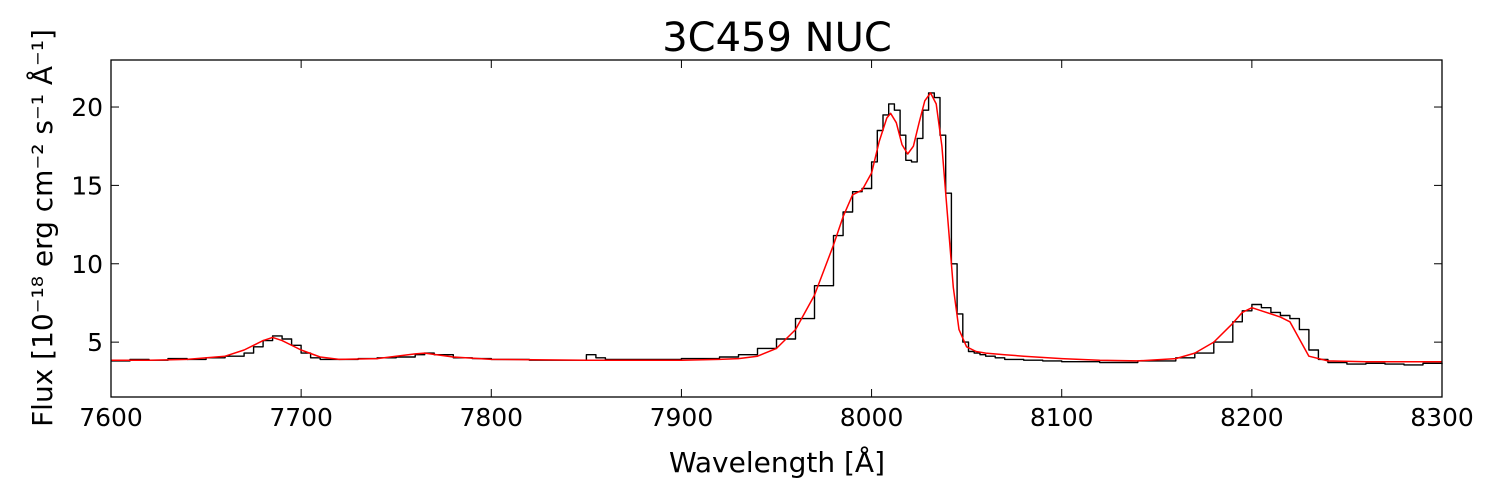 This screenshot has height=500, width=1500. What do you see at coordinates (1442, 417) in the screenshot?
I see `x-tick-label: 8300` at bounding box center [1442, 417].